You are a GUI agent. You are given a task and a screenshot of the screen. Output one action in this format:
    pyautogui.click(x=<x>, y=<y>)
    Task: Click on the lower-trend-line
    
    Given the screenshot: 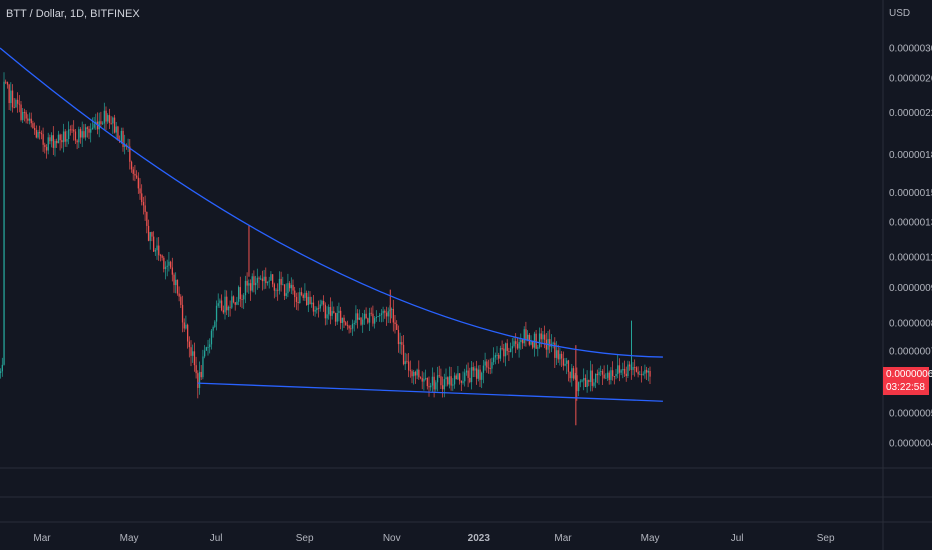 What is the action you would take?
    pyautogui.click(x=430, y=392)
    